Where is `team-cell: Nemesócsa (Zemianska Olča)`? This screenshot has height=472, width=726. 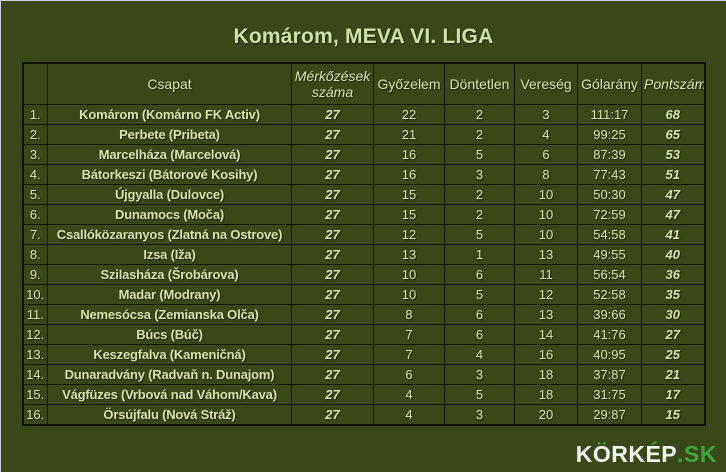 team-cell: Nemesócsa (Zemianska Olča) is located at coordinates (169, 314).